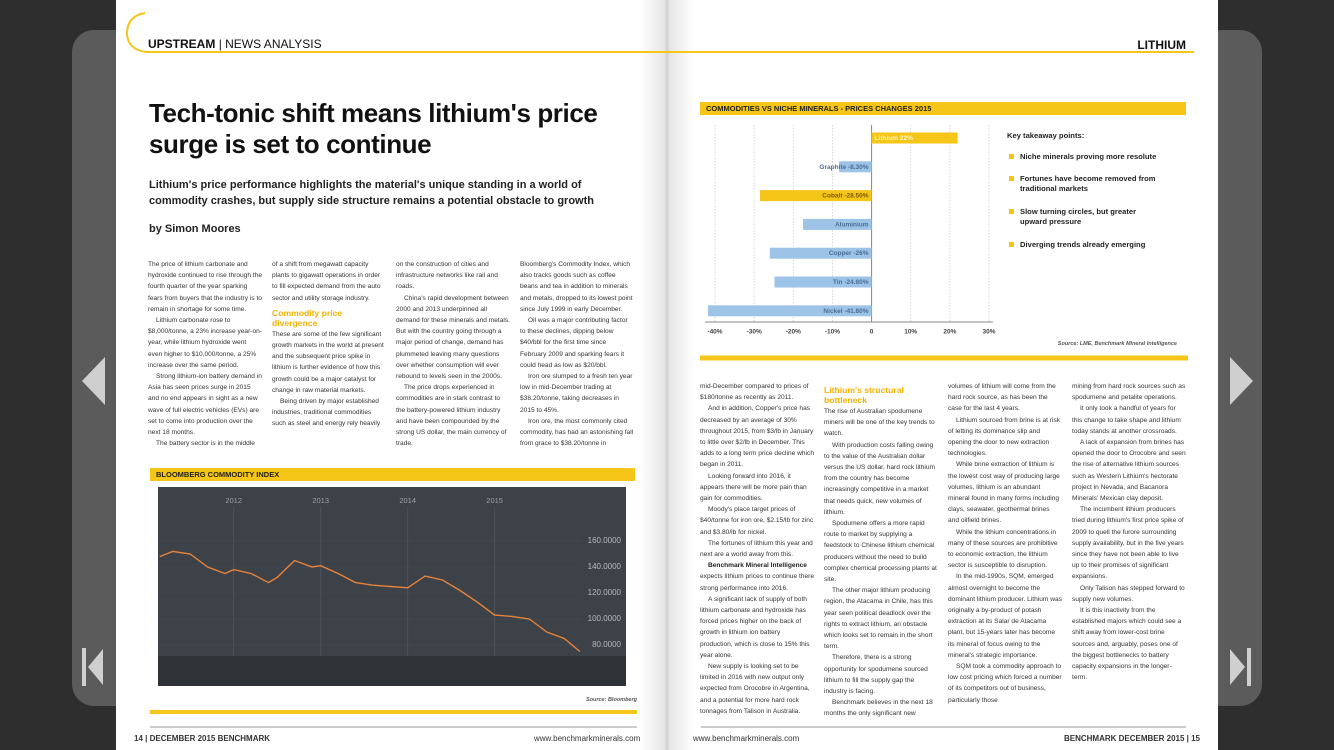 This screenshot has height=750, width=1334. What do you see at coordinates (233, 500) in the screenshot?
I see `x-tick-label: 2012` at bounding box center [233, 500].